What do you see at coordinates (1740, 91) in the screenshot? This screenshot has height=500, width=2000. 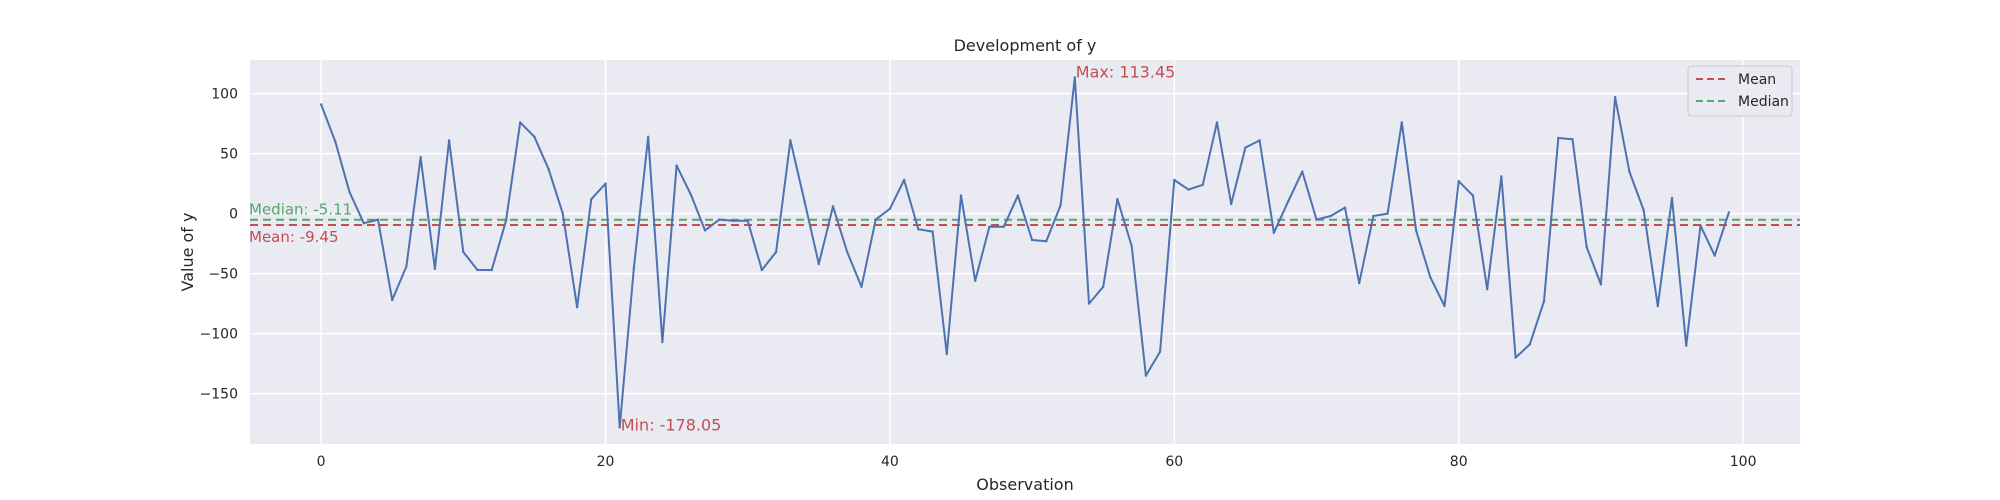 I see `legend: Mean Median` at bounding box center [1740, 91].